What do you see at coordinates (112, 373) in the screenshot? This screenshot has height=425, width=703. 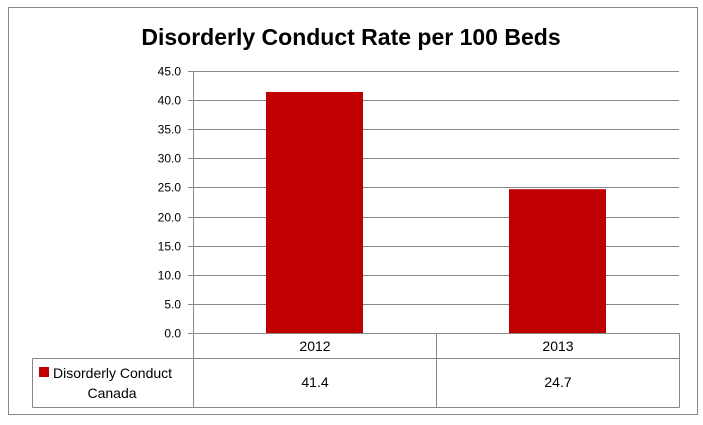 I see `series-label-line-1: Disorderly Conduct` at bounding box center [112, 373].